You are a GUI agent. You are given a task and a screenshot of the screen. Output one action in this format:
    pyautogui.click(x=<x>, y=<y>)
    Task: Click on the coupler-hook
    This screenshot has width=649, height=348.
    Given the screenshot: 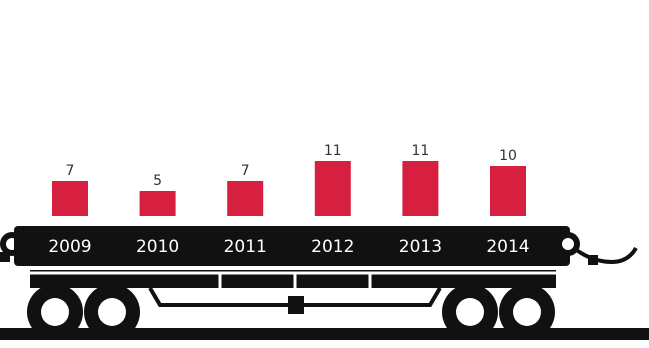 What is the action you would take?
    pyautogui.click(x=603, y=254)
    